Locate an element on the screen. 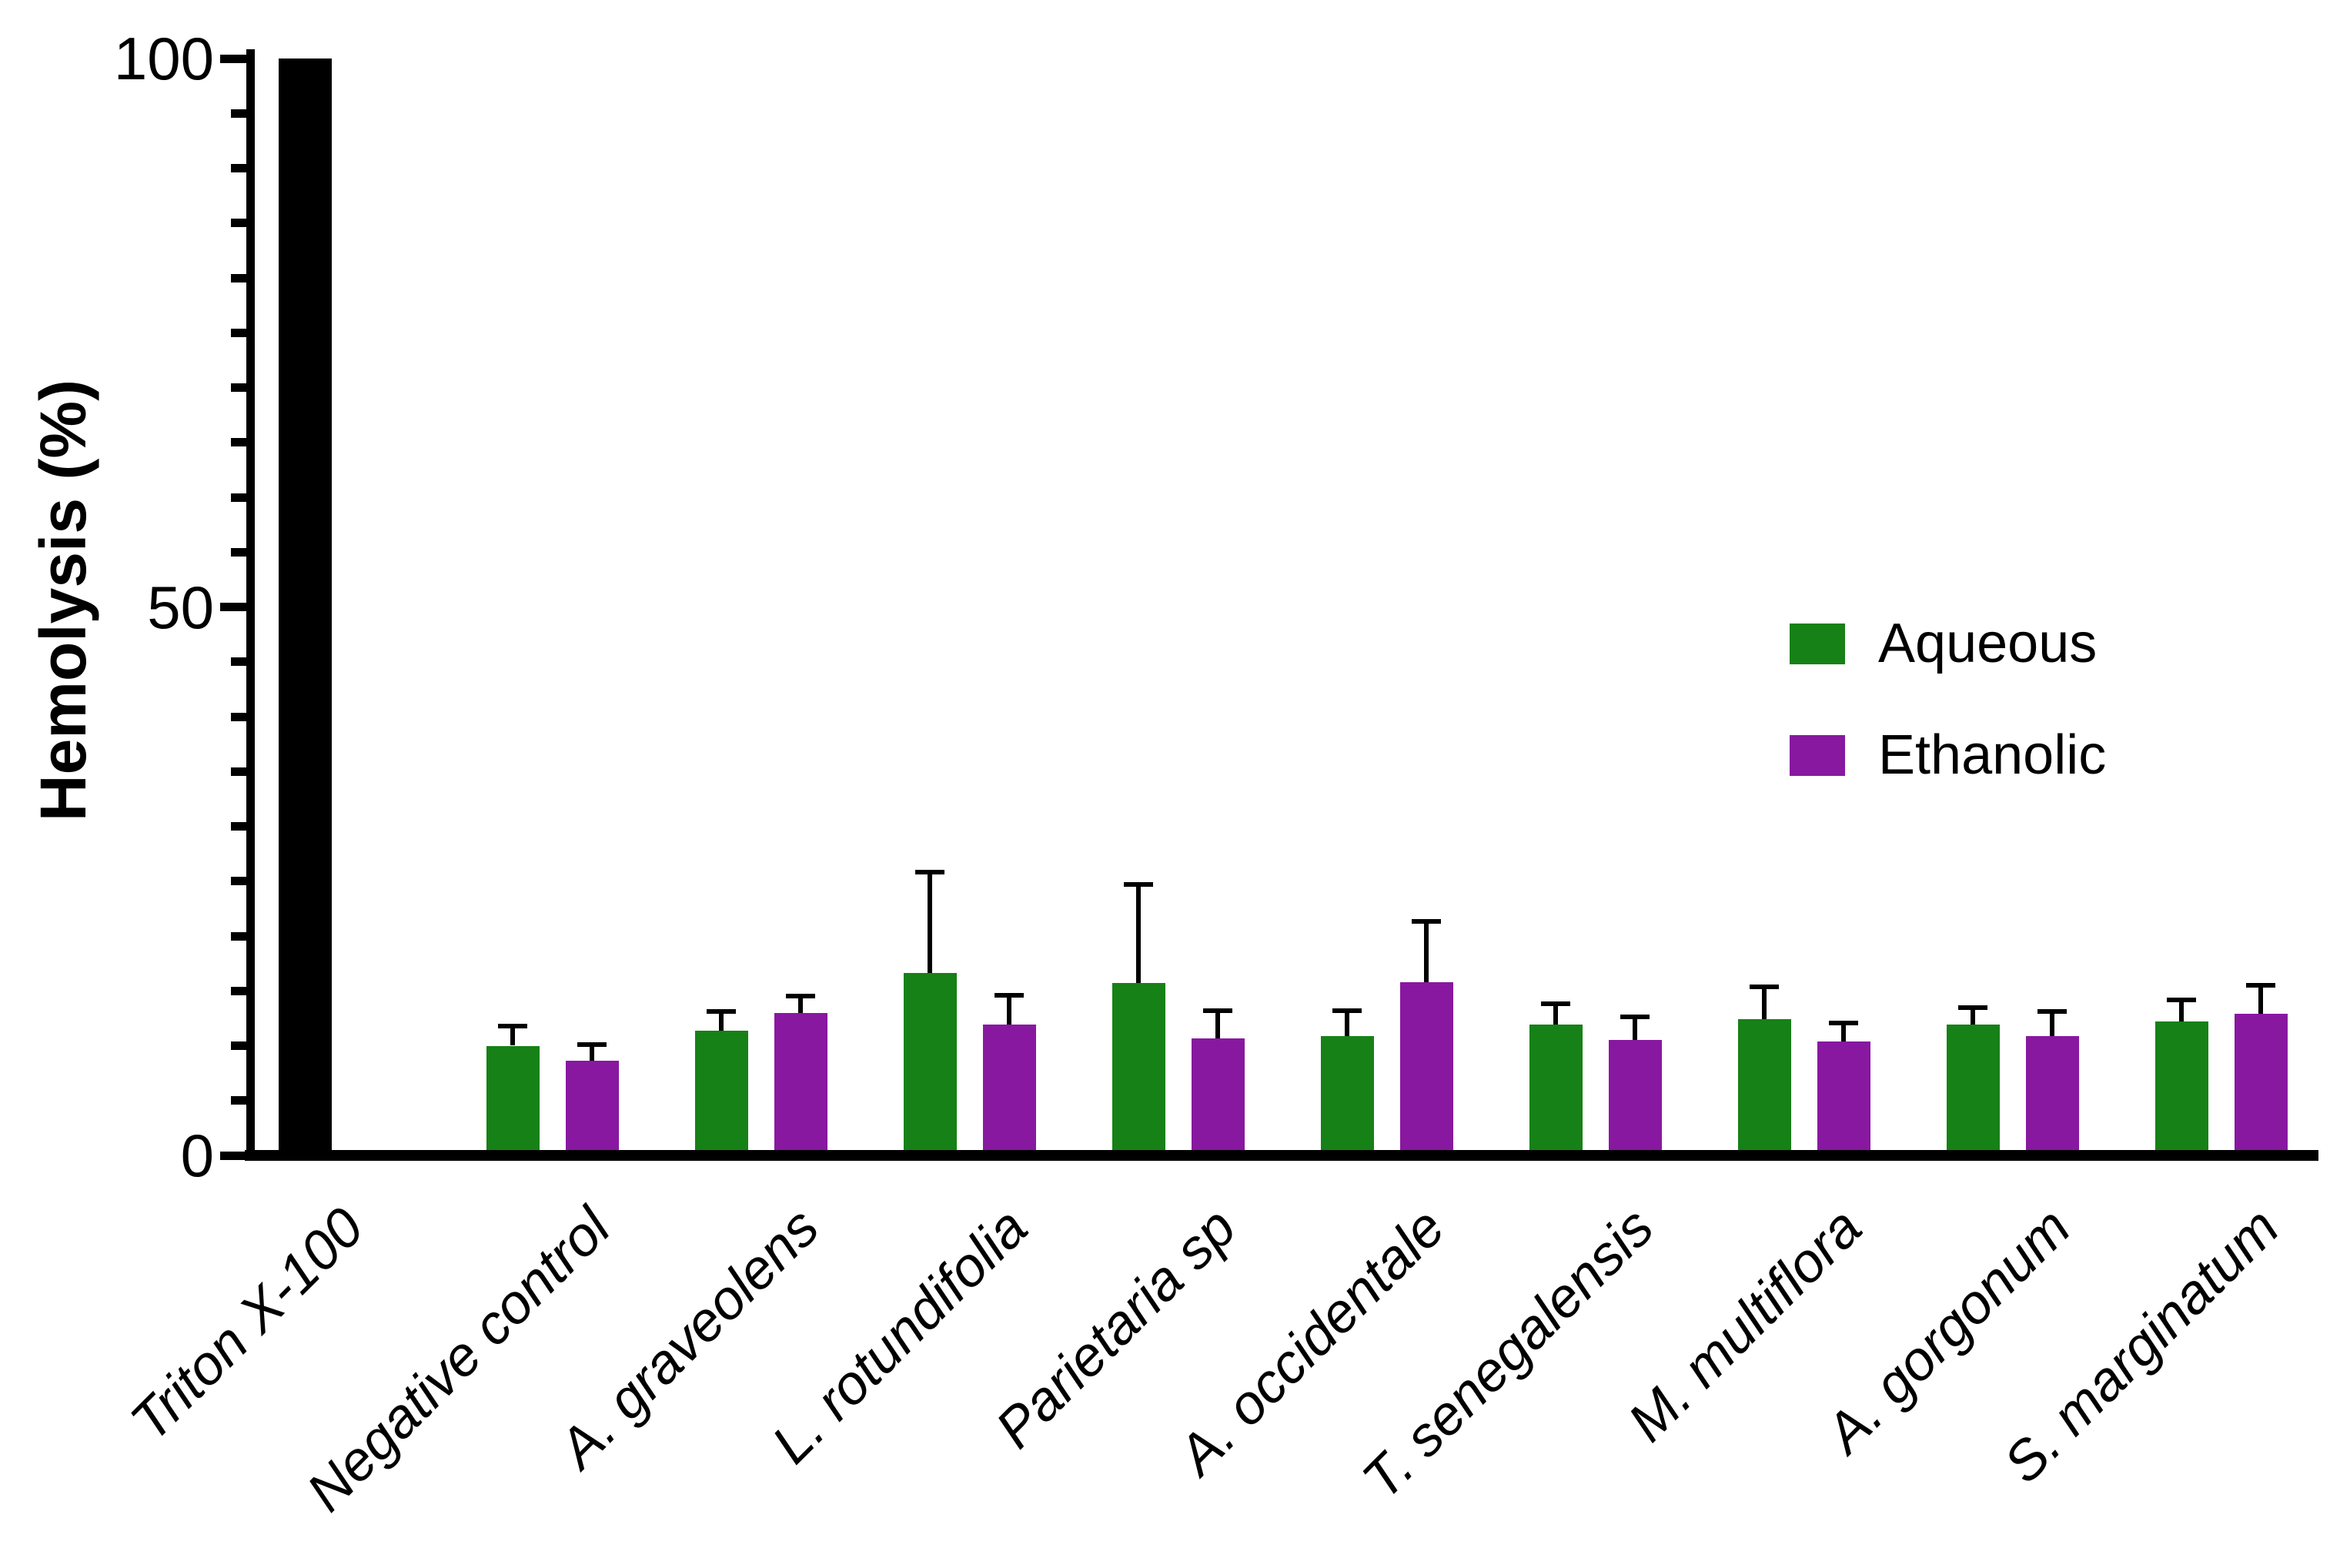  legend-swatch-aqueous is located at coordinates (1818, 643).